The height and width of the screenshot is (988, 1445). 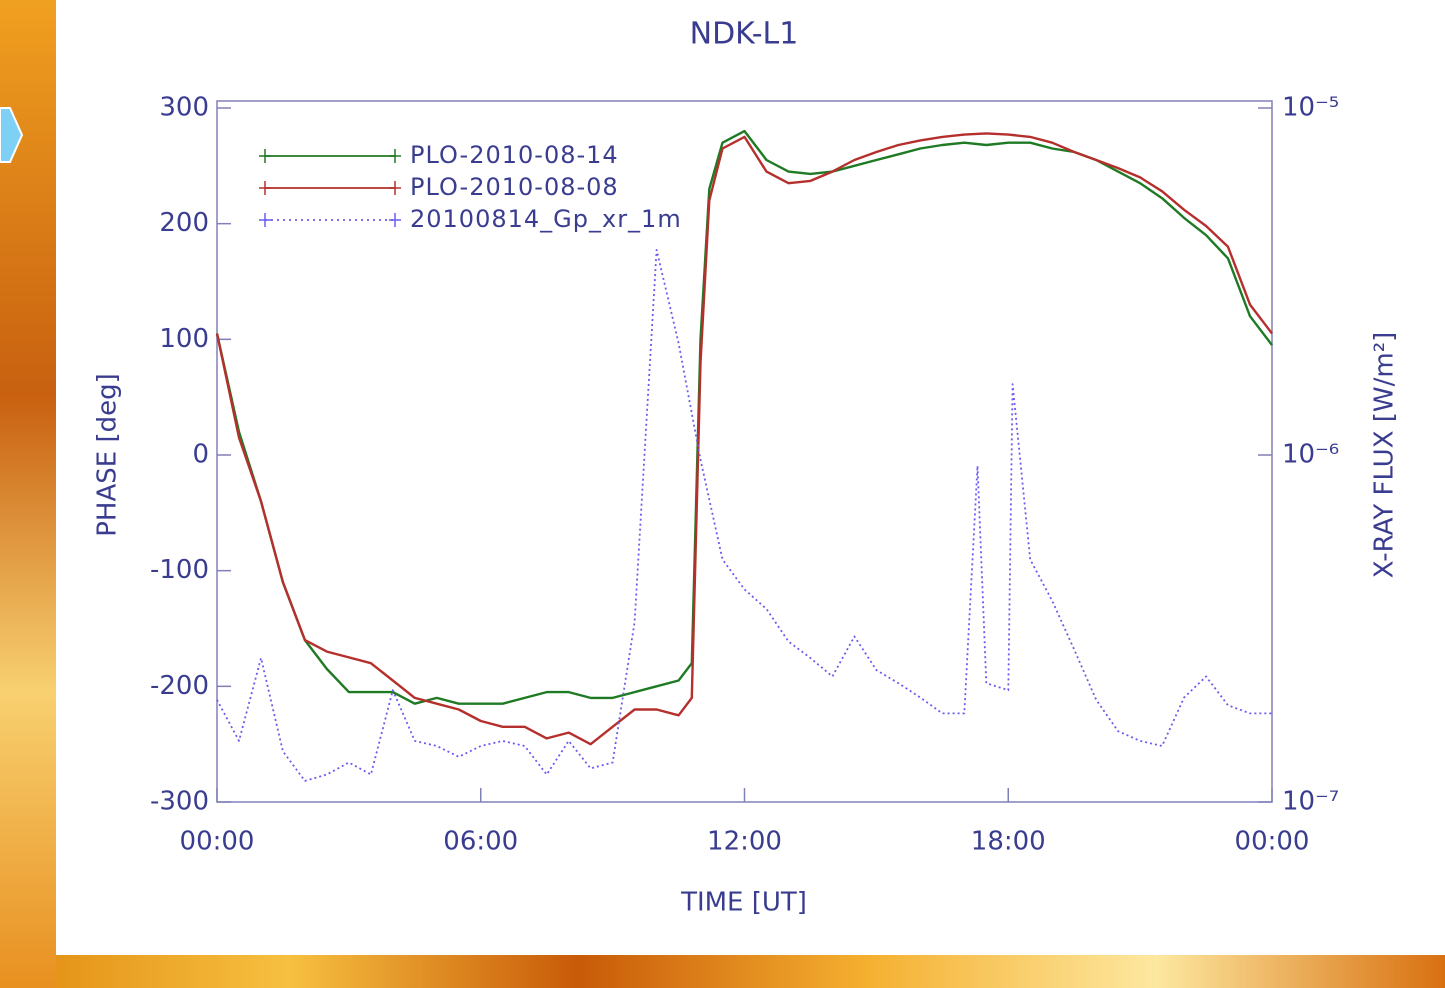 What do you see at coordinates (1385, 455) in the screenshot?
I see `y2-axis-label: X-RAY FLUX [W/m²]` at bounding box center [1385, 455].